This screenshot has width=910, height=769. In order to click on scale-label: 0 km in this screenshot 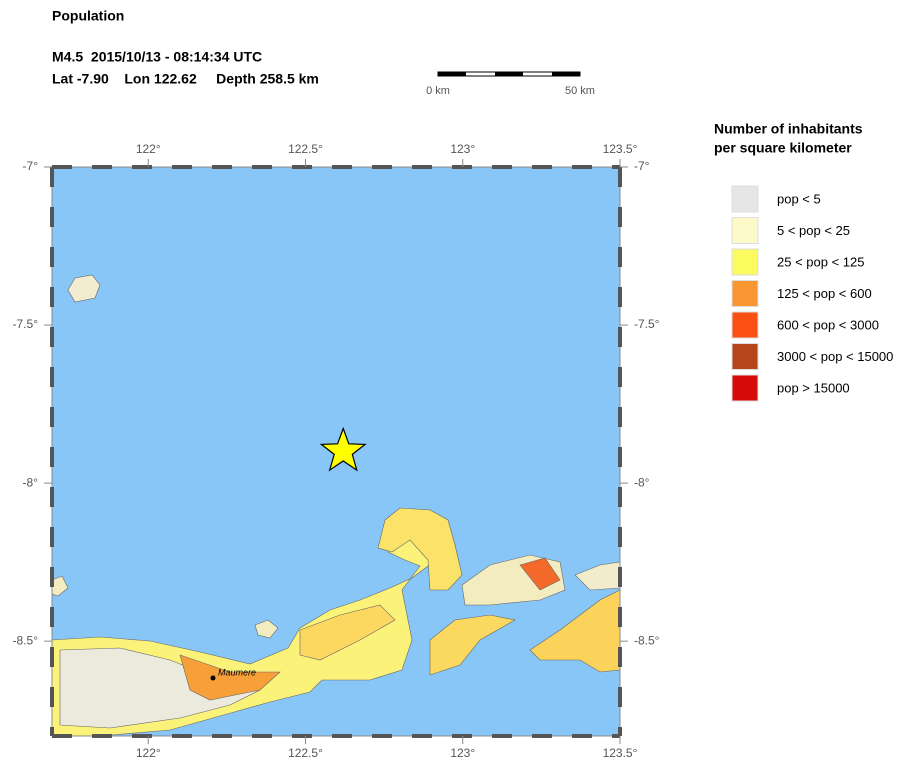, I will do `click(438, 91)`.